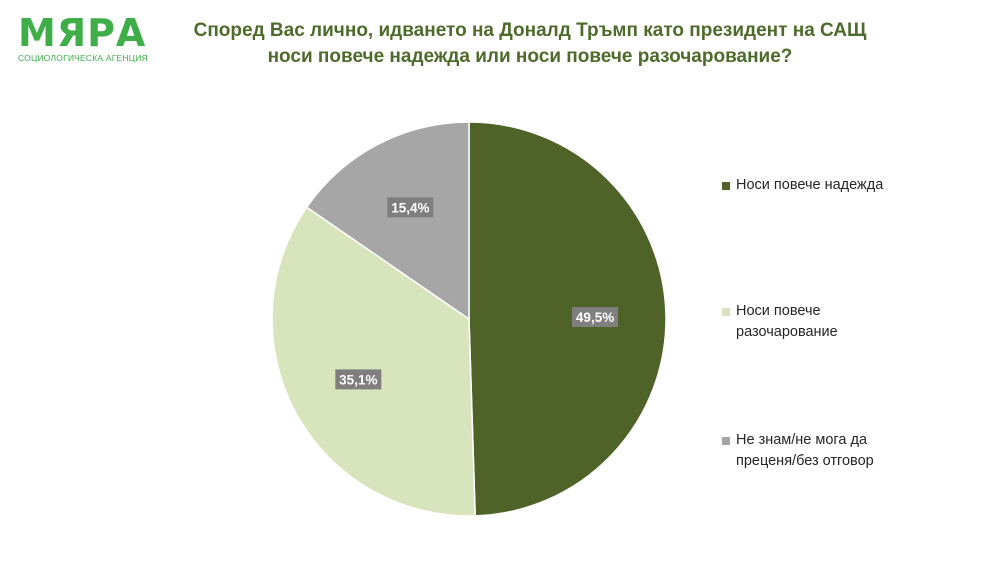  Describe the element at coordinates (802, 440) in the screenshot. I see `legend-label-dont-know-line-1: Не знам/не мога да` at that location.